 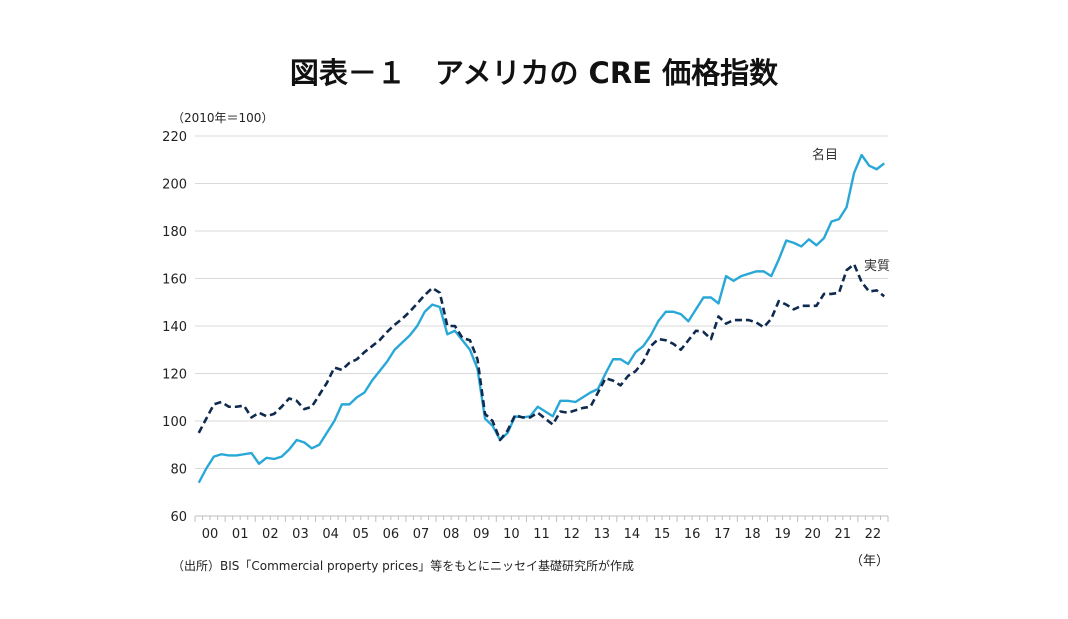 What do you see at coordinates (270, 534) in the screenshot?
I see `x-tick-label: 02` at bounding box center [270, 534].